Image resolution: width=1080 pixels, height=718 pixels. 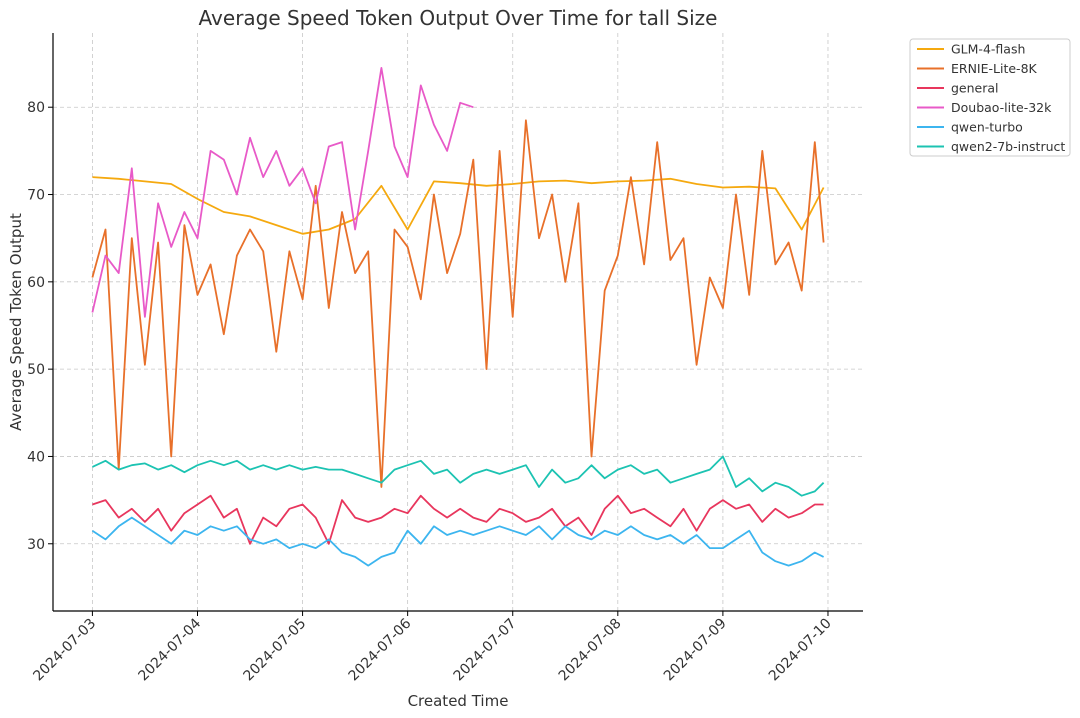 I want to click on y-tick-label: 30, so click(x=36, y=545).